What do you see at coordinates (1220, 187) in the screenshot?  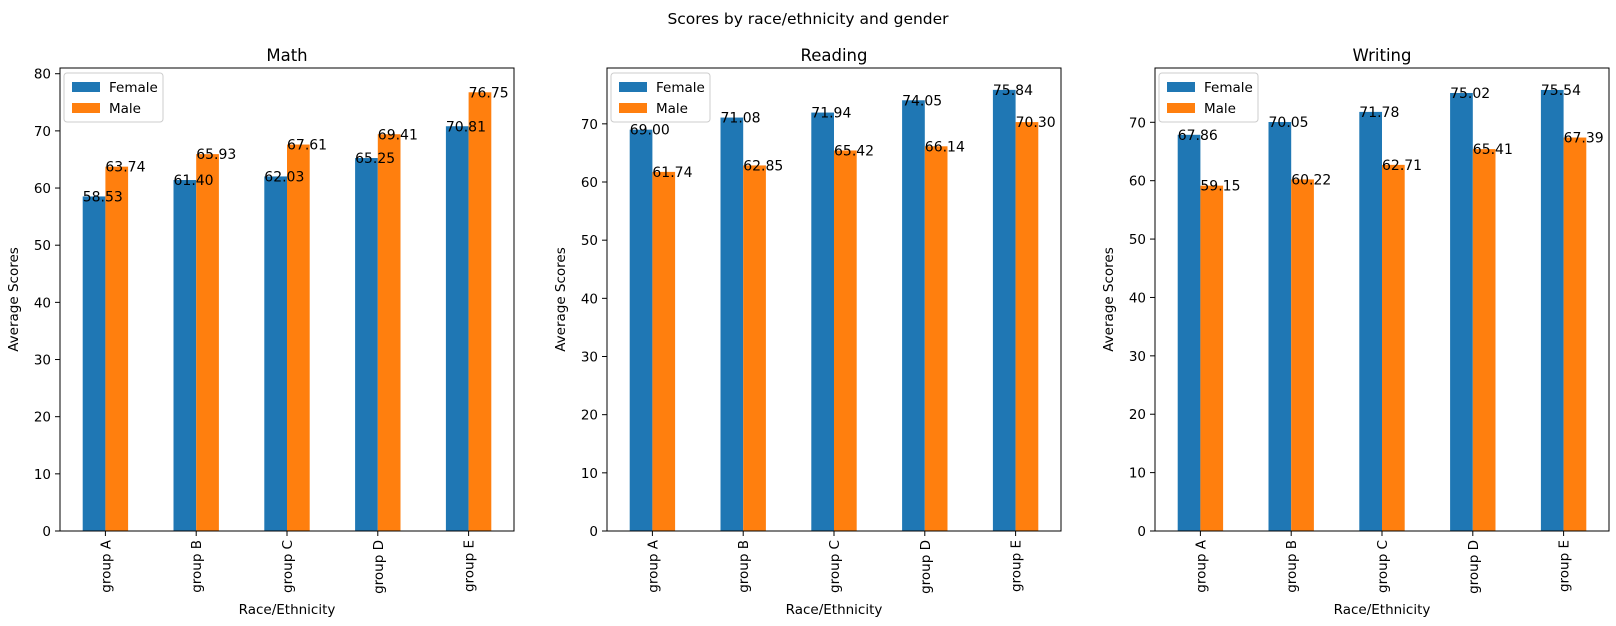 I see `data-label-male-group-a: 59.15` at bounding box center [1220, 187].